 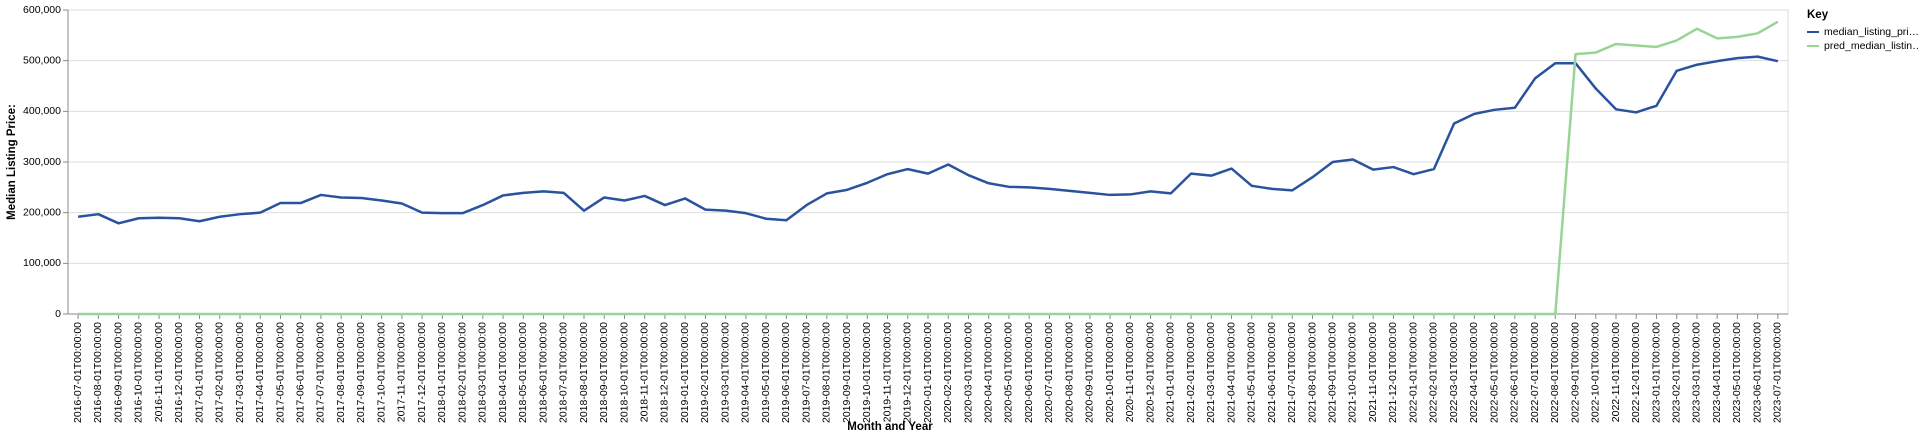 I want to click on x-tick-label: 2021-08-01T00:00:00, so click(x=1312, y=372).